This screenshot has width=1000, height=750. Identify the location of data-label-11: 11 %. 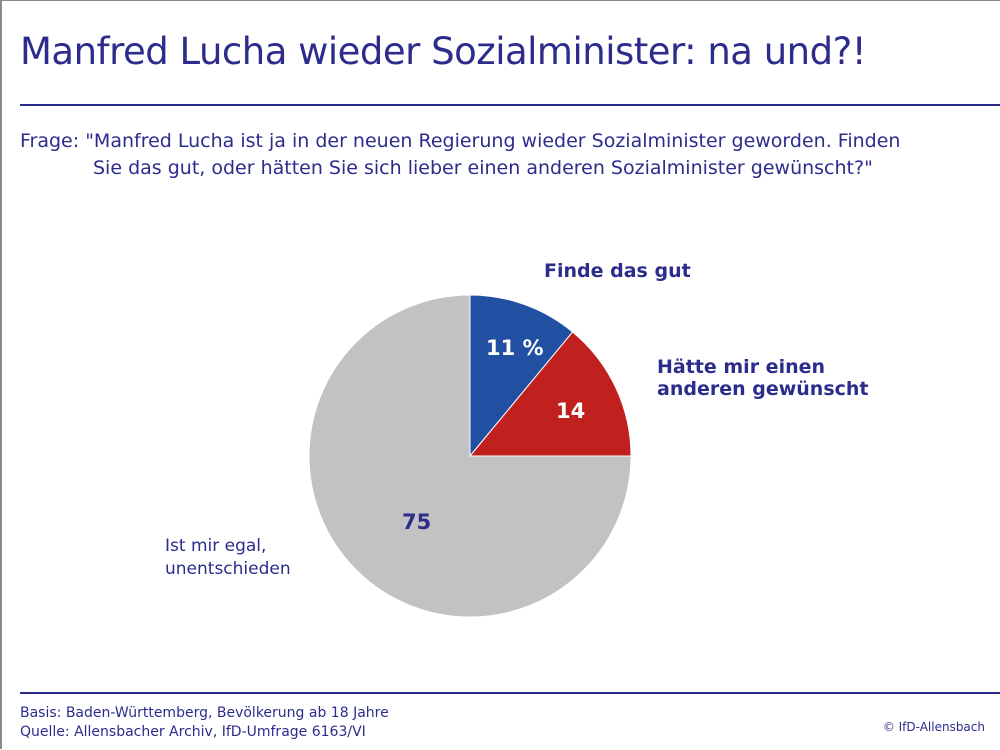
(515, 348).